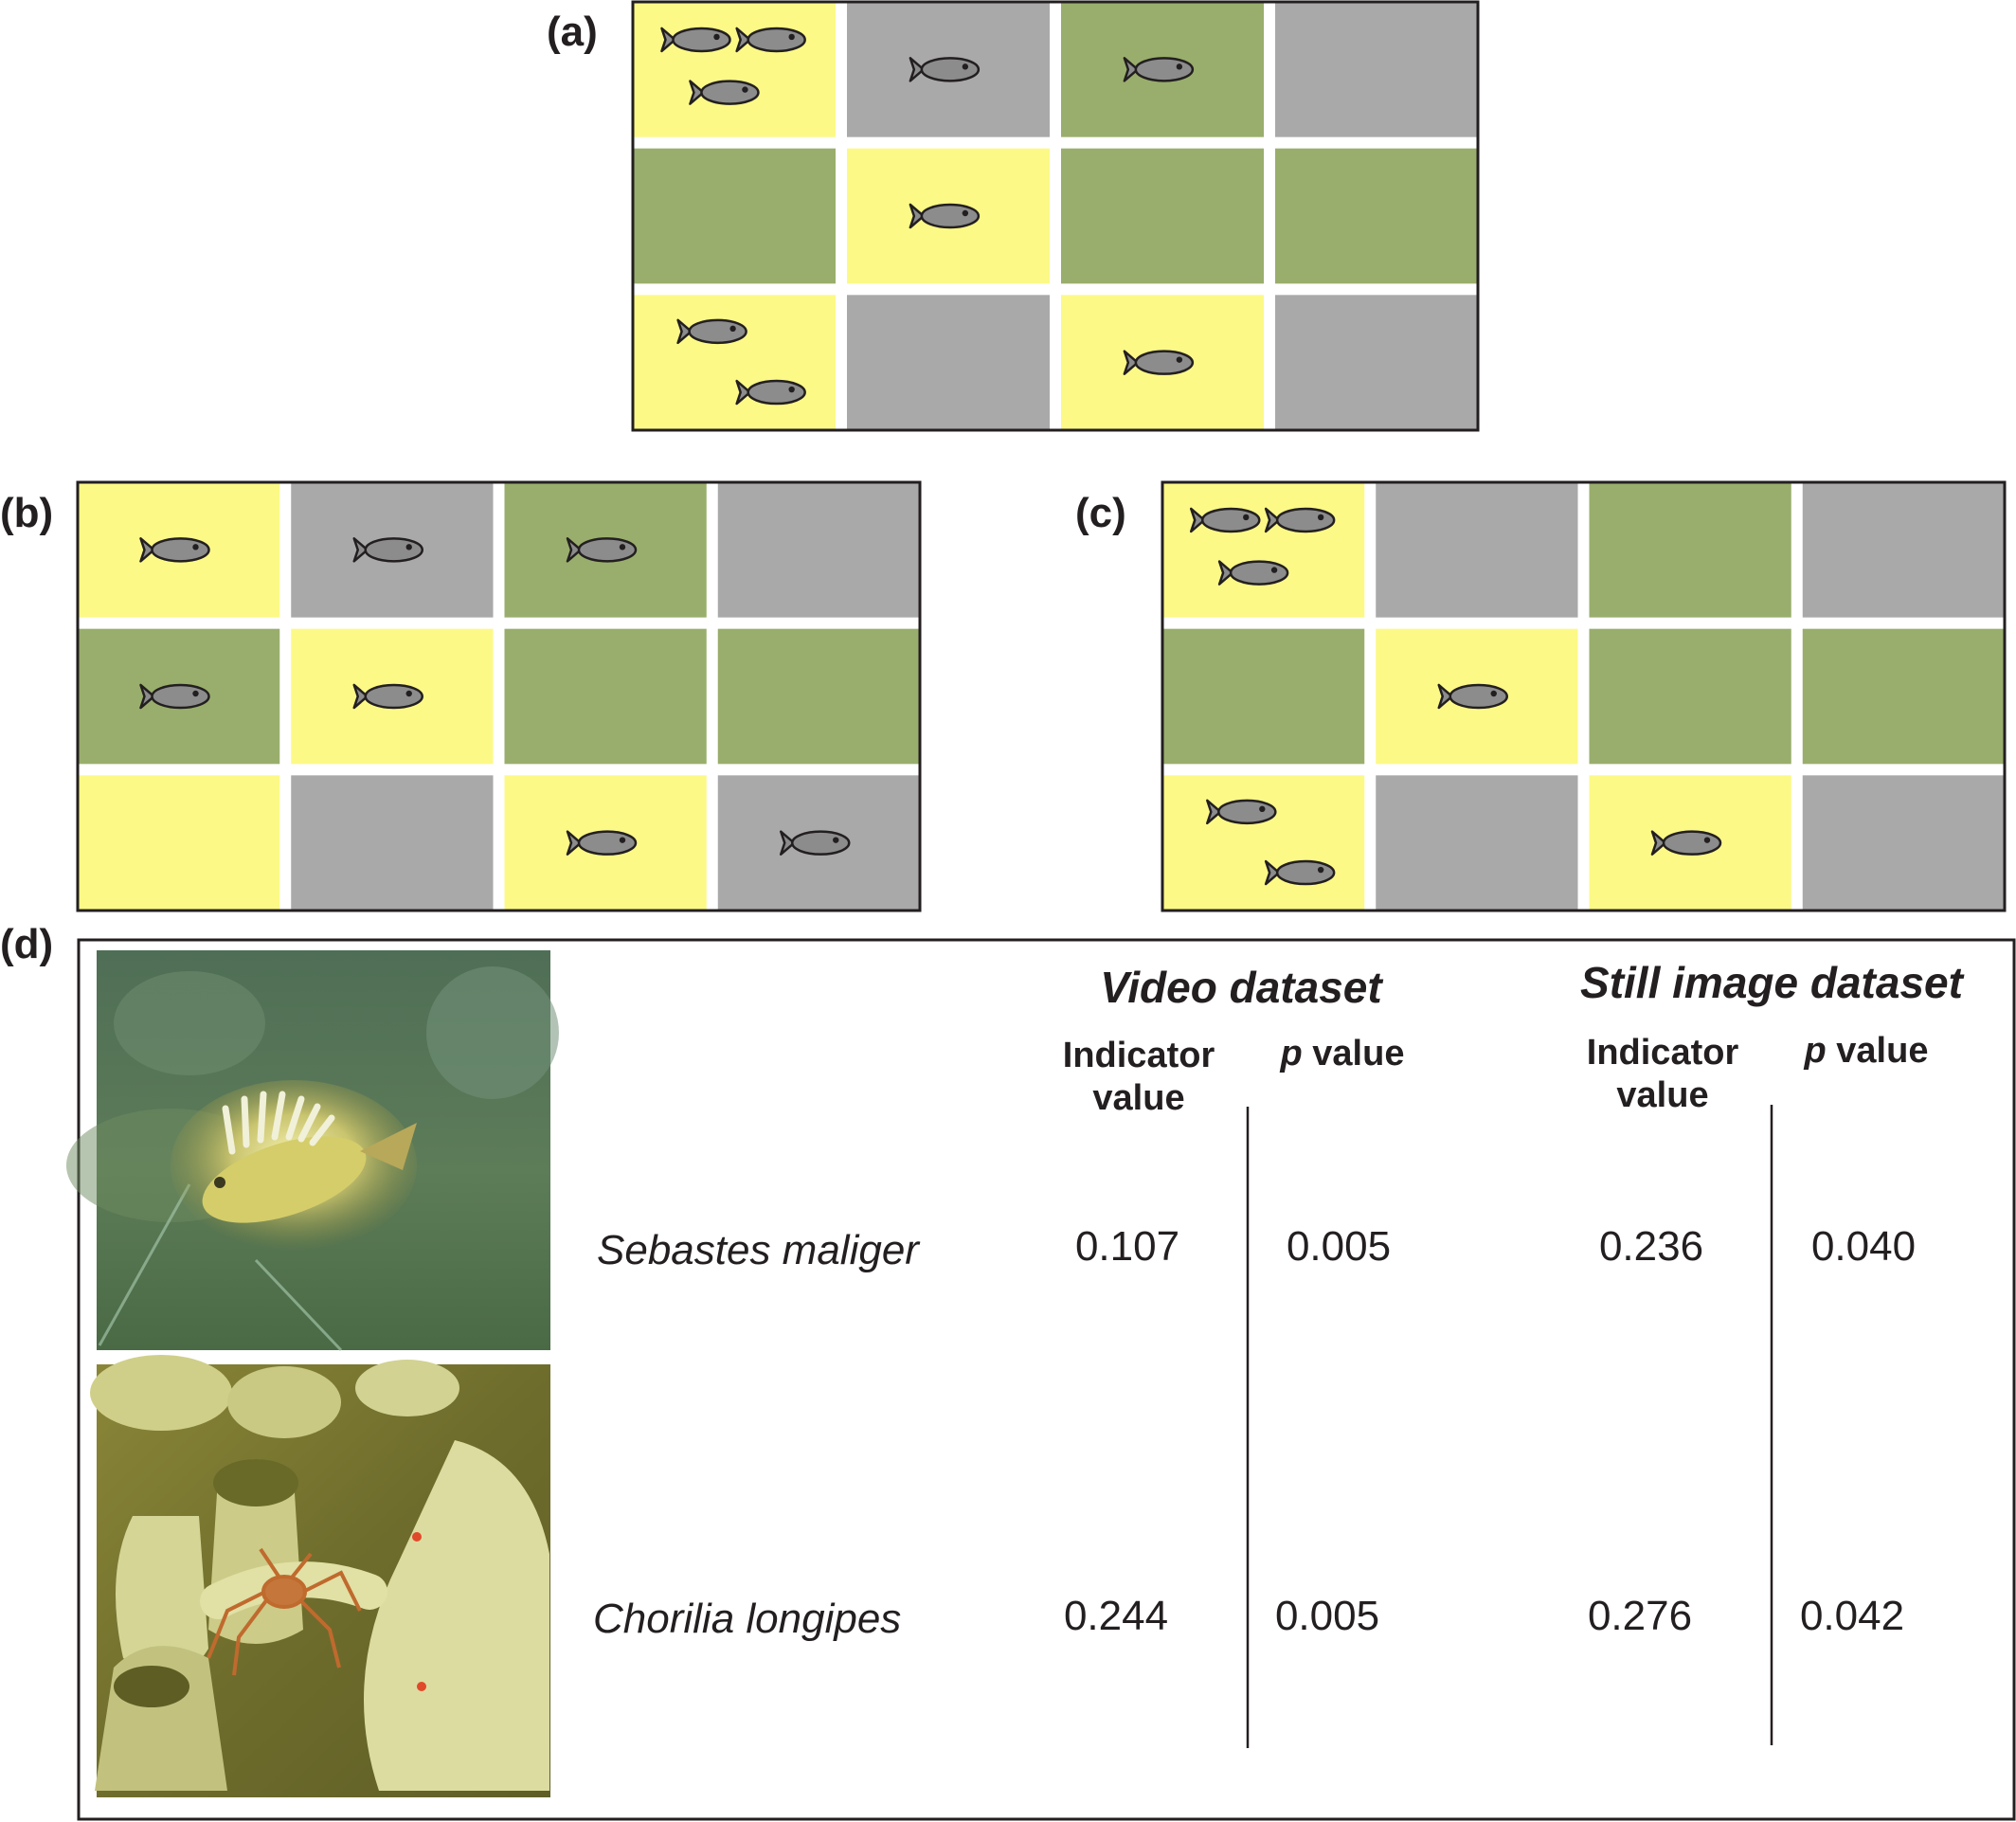  Describe the element at coordinates (1651, 1246) in the screenshot. I see `still-indicator-value: 0.236` at that location.